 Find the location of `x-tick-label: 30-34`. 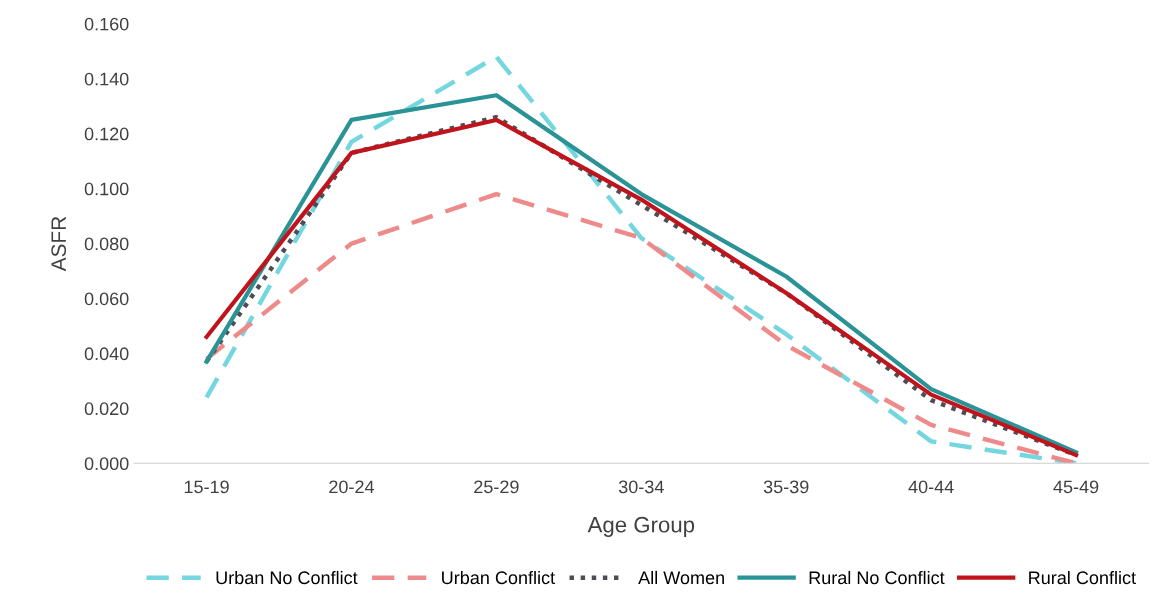

x-tick-label: 30-34 is located at coordinates (641, 487).